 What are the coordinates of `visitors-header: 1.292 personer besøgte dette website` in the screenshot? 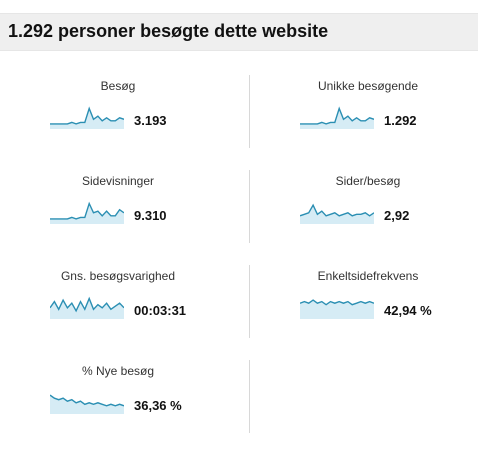 It's located at (239, 32).